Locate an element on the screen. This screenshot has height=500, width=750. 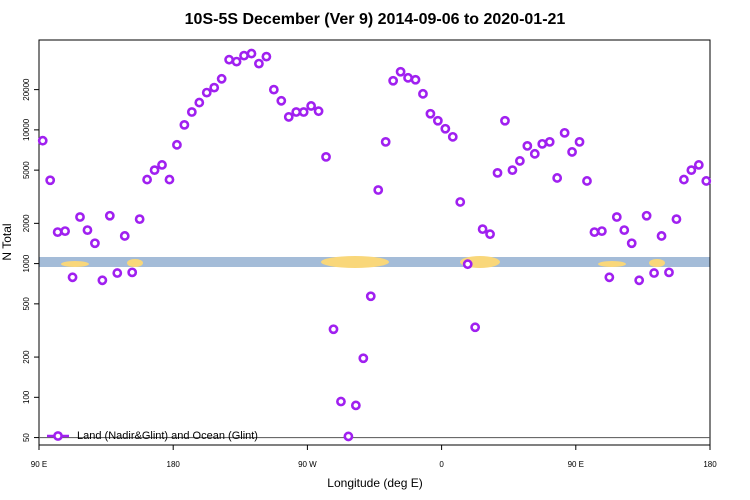
y-tick-label: 5000 is located at coordinates (26, 170).